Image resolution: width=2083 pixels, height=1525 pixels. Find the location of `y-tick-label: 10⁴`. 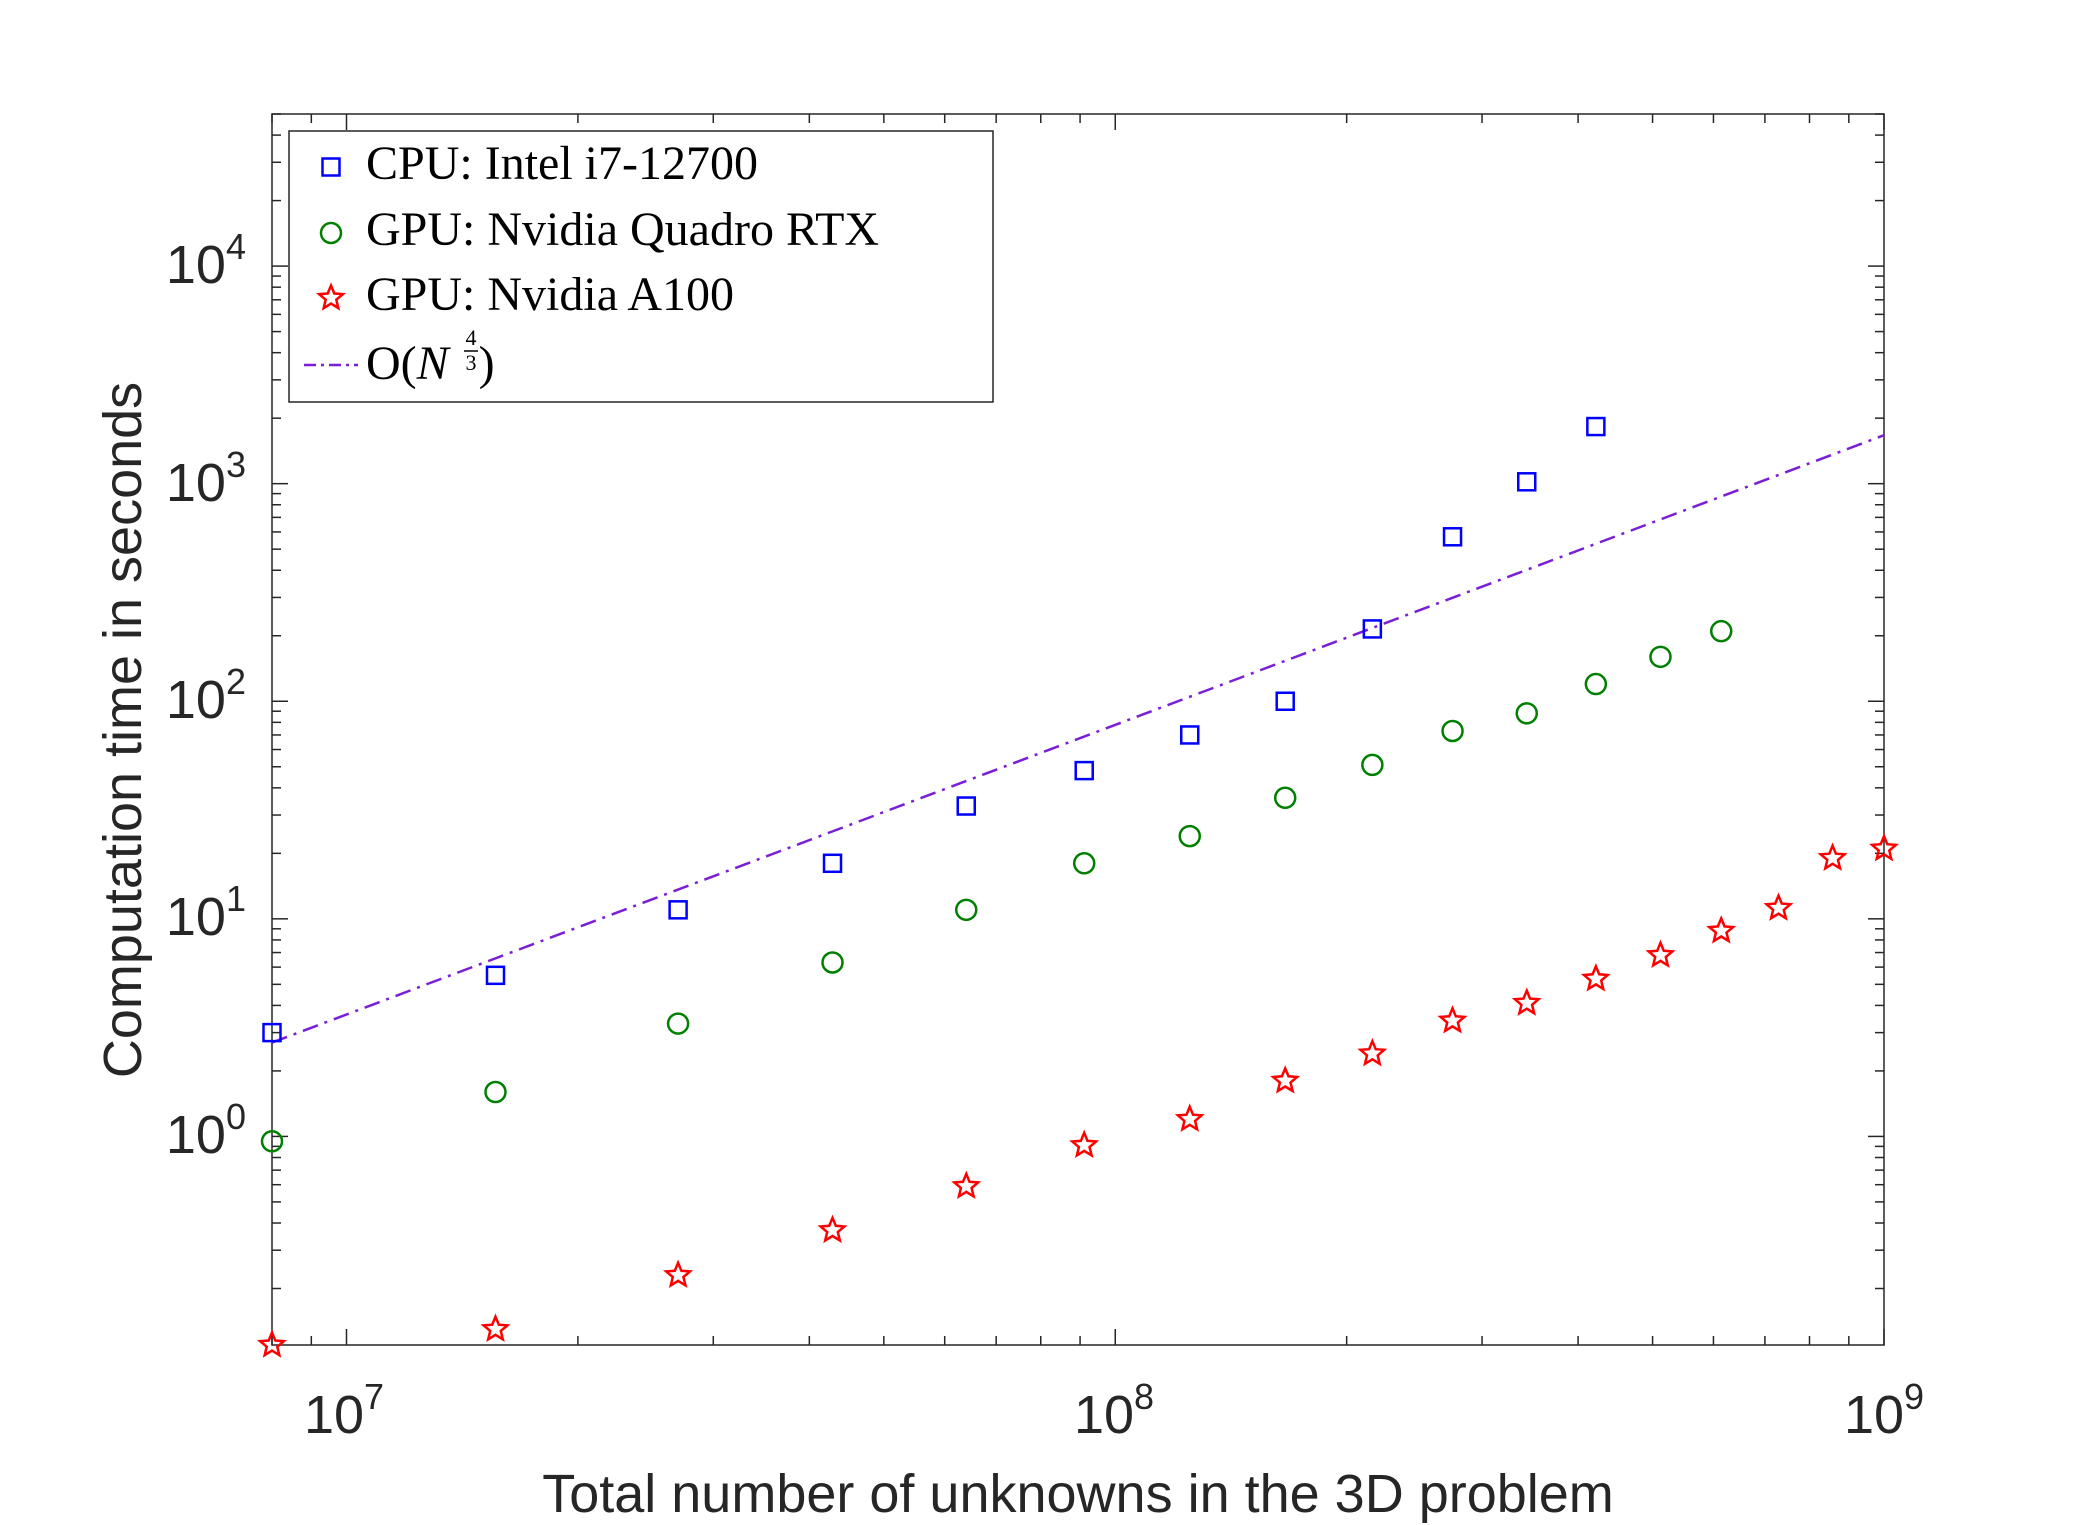

y-tick-label: 10⁴ is located at coordinates (206, 260).